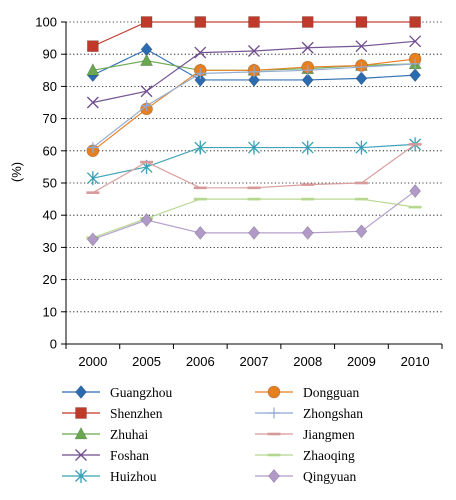 The height and width of the screenshot is (500, 456). I want to click on y-tick-label: 90, so click(50, 54).